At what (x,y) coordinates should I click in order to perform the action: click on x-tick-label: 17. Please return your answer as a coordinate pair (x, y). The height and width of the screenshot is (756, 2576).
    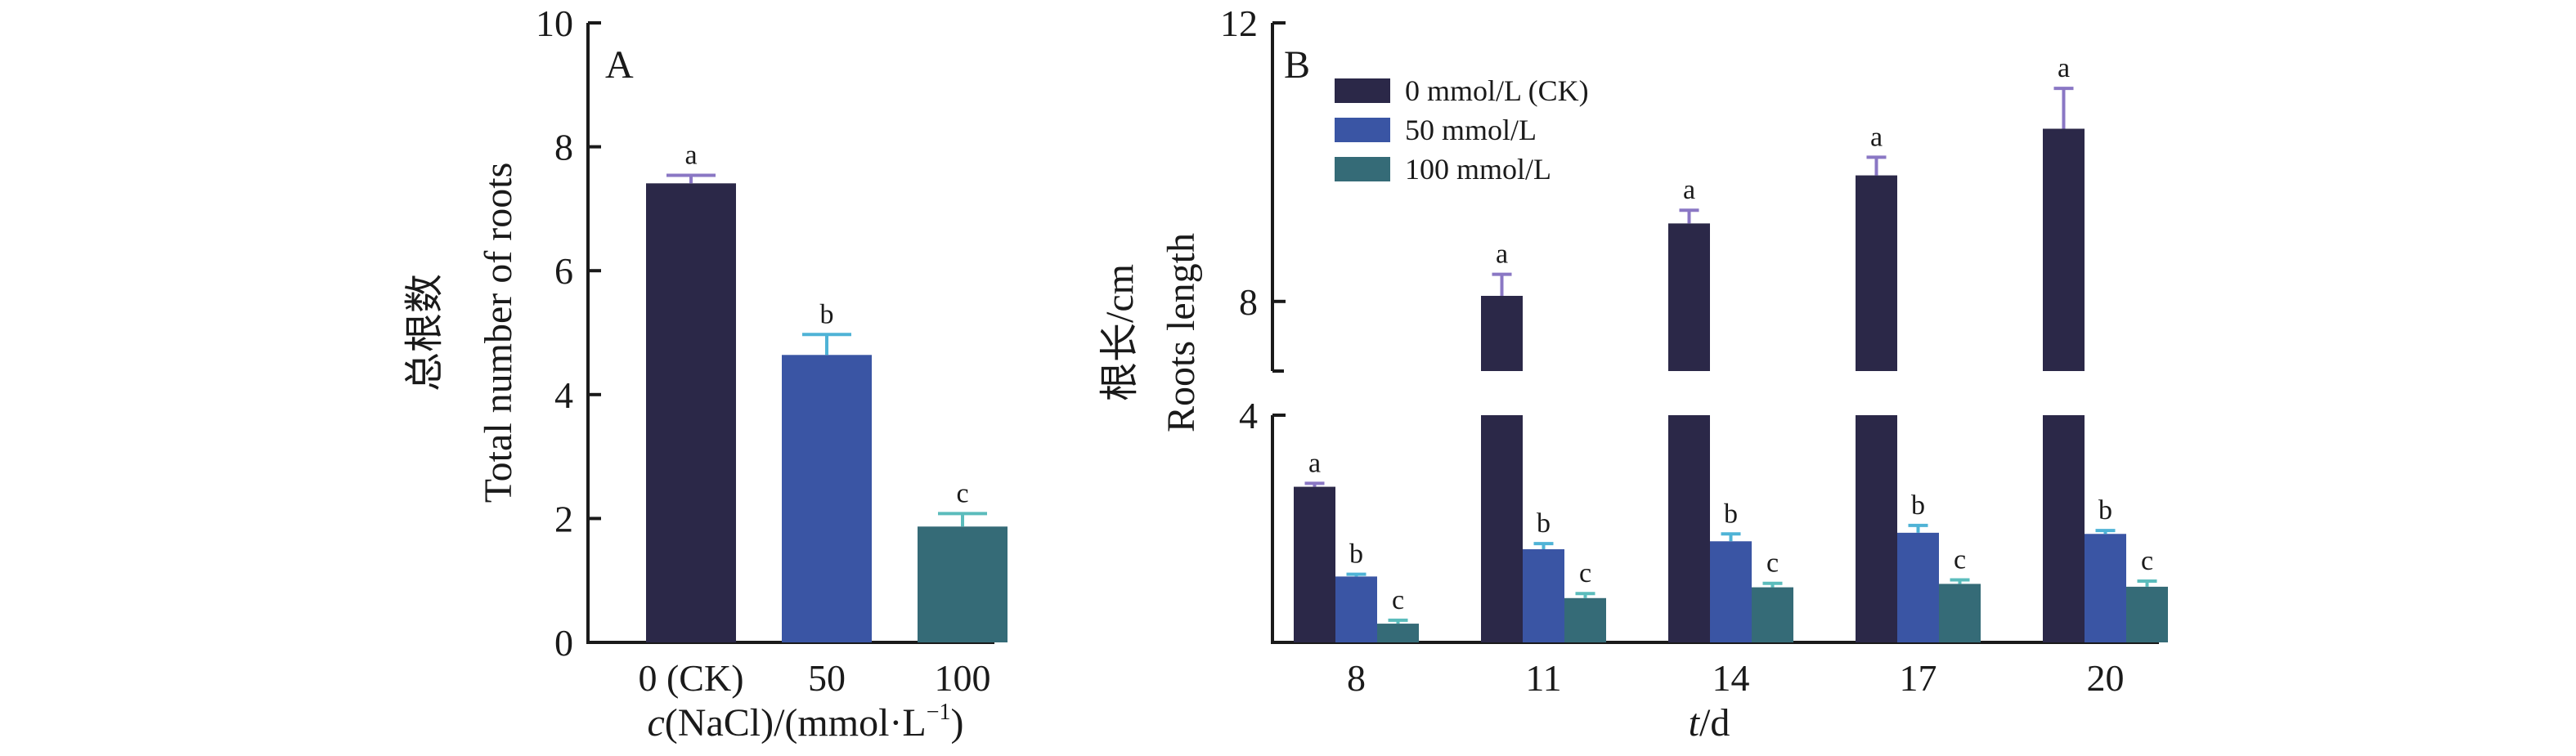
    Looking at the image, I should click on (1919, 678).